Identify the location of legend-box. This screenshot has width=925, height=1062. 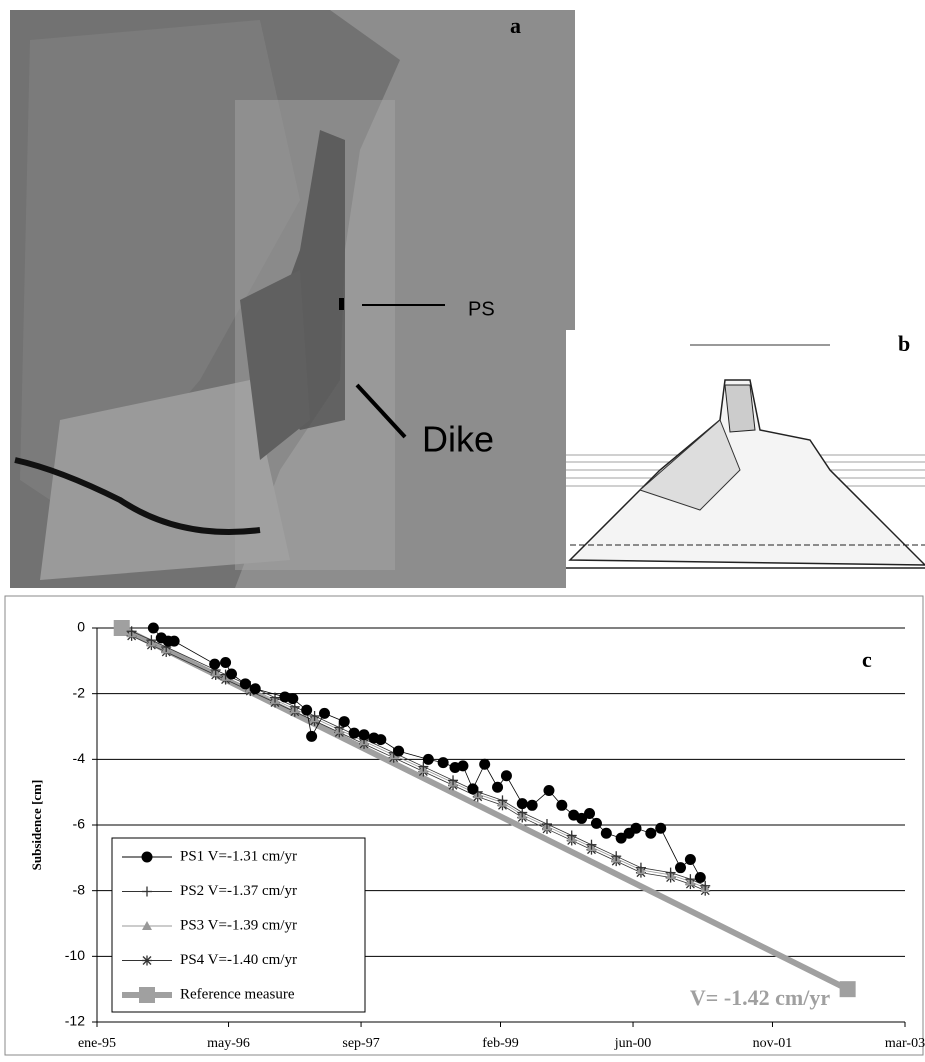
(238, 925).